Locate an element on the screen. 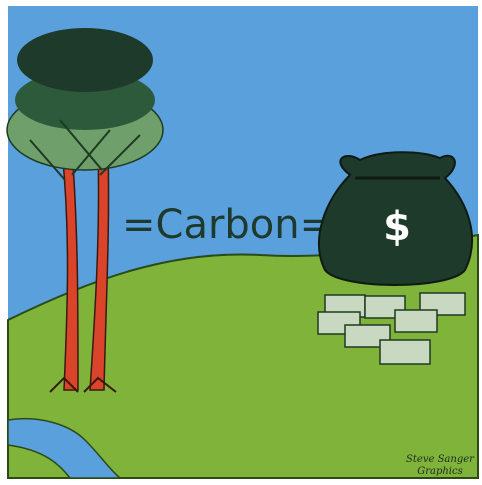 This screenshot has height=485, width=482. signature-line: Steve Sanger is located at coordinates (440, 459).